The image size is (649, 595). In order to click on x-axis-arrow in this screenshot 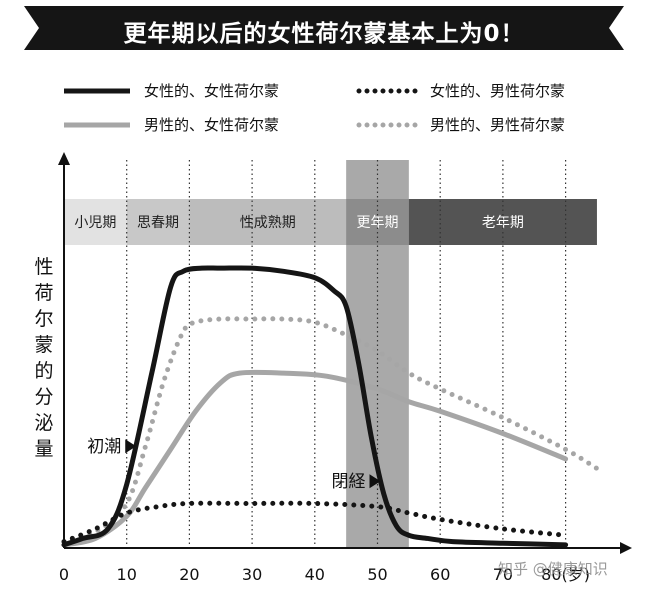, I will do `click(626, 548)`.